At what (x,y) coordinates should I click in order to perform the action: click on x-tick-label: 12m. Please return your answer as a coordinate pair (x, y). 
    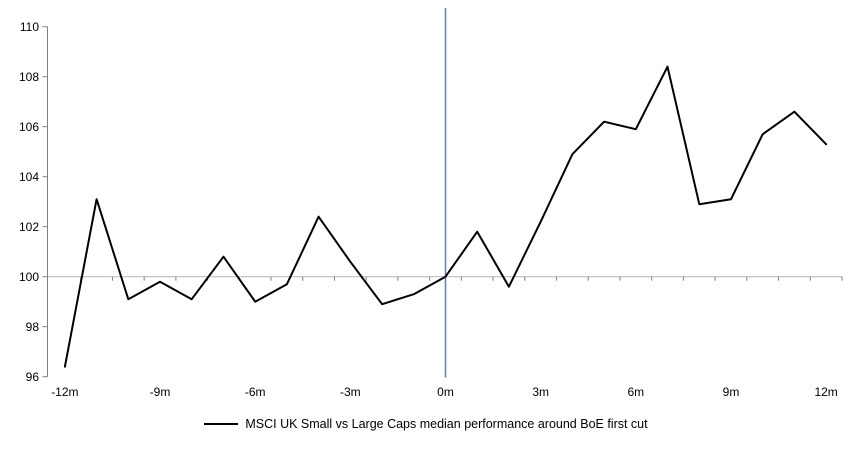
    Looking at the image, I should click on (825, 392).